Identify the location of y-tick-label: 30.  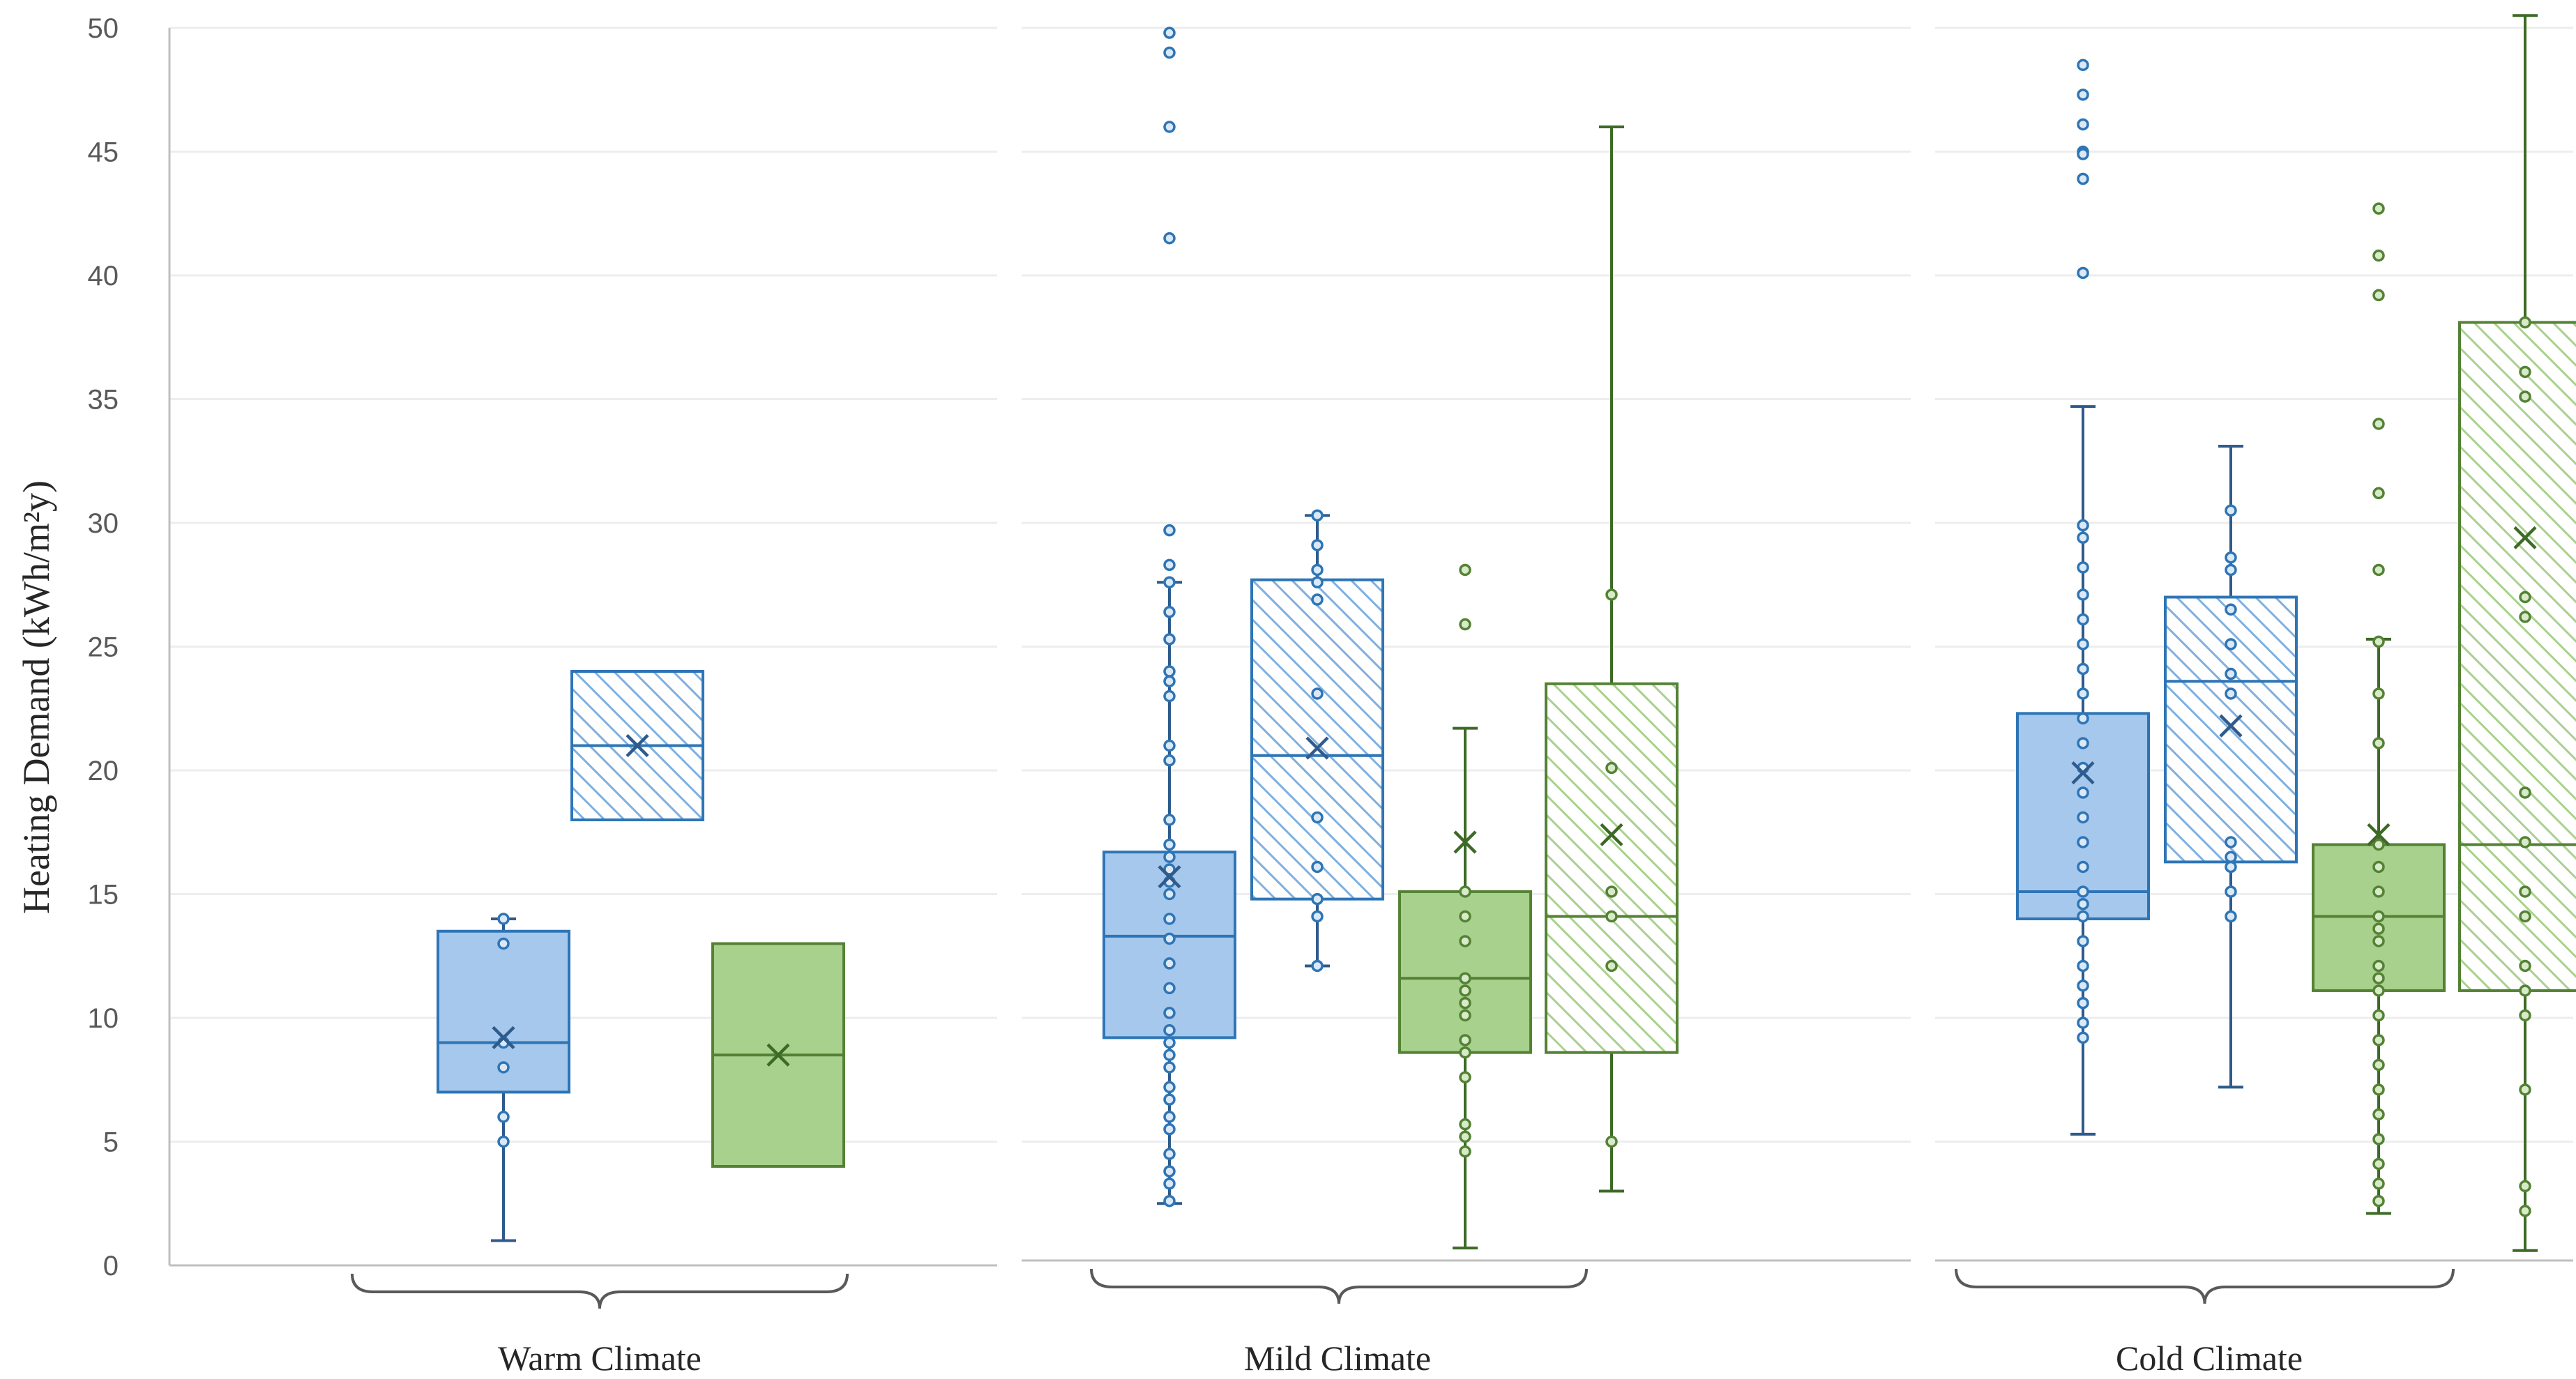
(103, 523).